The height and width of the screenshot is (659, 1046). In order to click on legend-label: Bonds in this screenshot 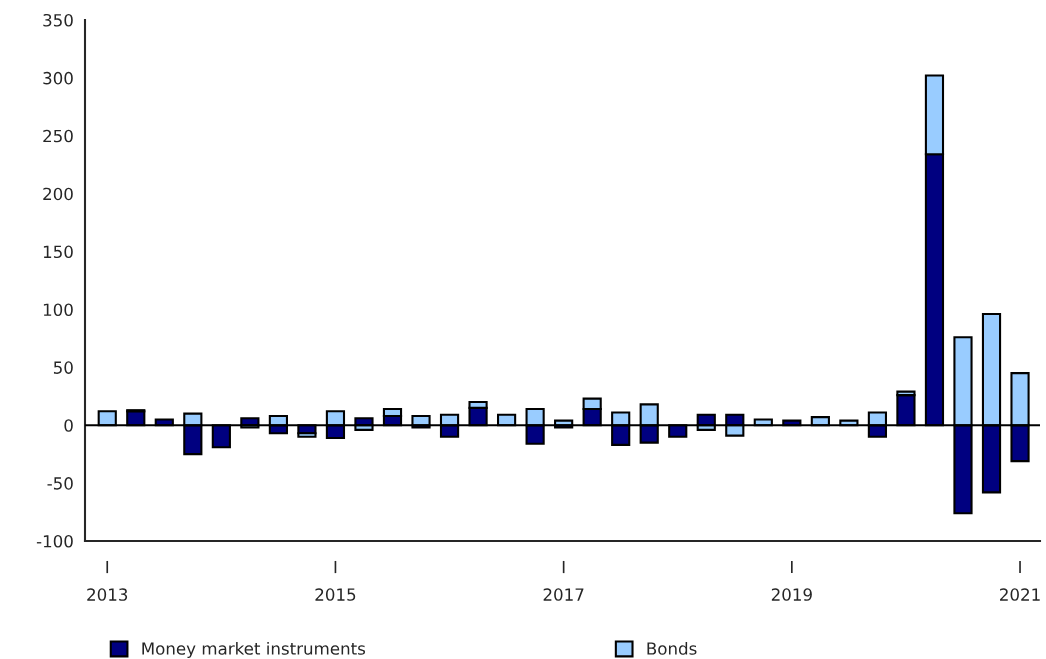, I will do `click(672, 648)`.